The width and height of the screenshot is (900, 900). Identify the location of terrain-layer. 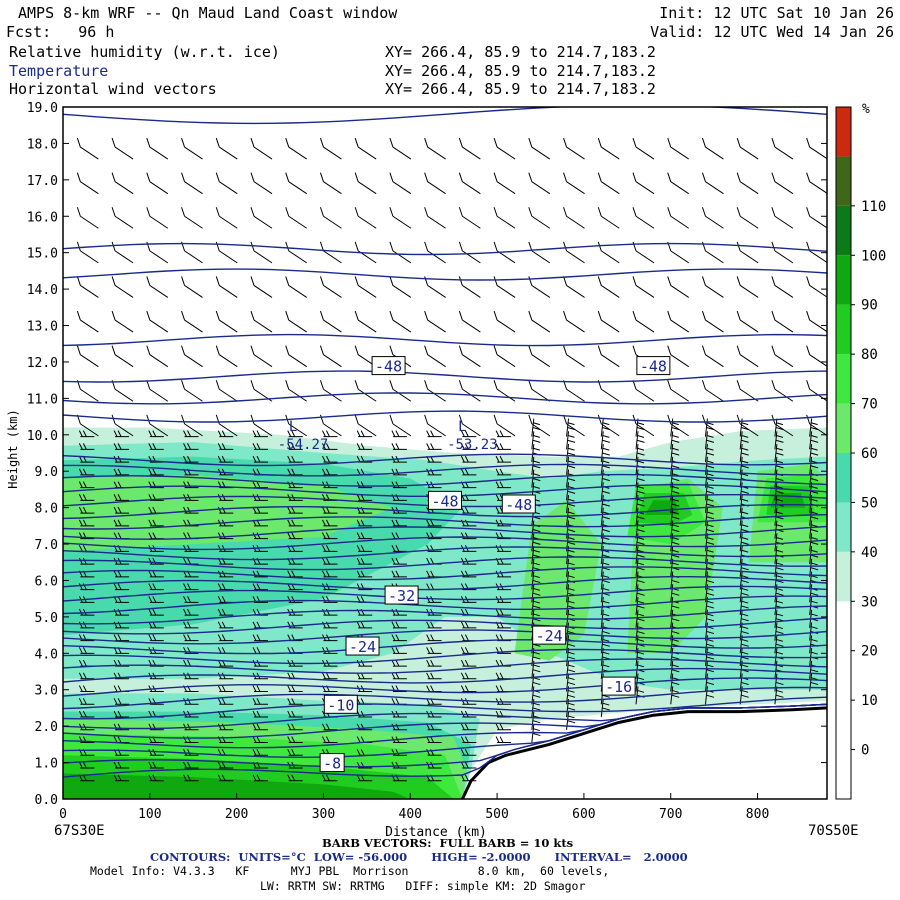
(644, 753).